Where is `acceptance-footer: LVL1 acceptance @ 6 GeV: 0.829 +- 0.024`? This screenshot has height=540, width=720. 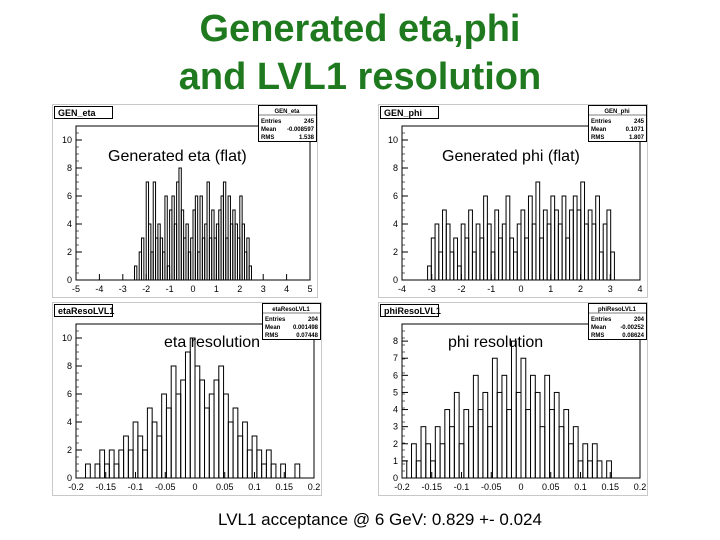
acceptance-footer: LVL1 acceptance @ 6 GeV: 0.829 +- 0.024 is located at coordinates (380, 519).